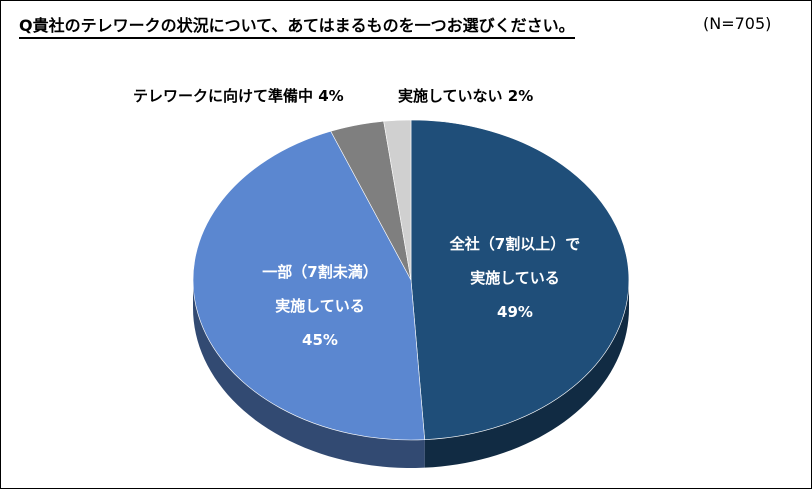  What do you see at coordinates (320, 340) in the screenshot?
I see `slice-label-partial-pct: 45%` at bounding box center [320, 340].